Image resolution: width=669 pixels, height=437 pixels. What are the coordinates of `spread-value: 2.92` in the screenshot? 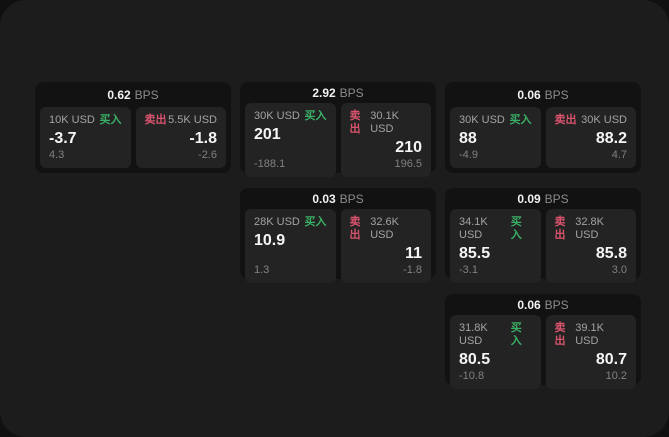 It's located at (324, 93).